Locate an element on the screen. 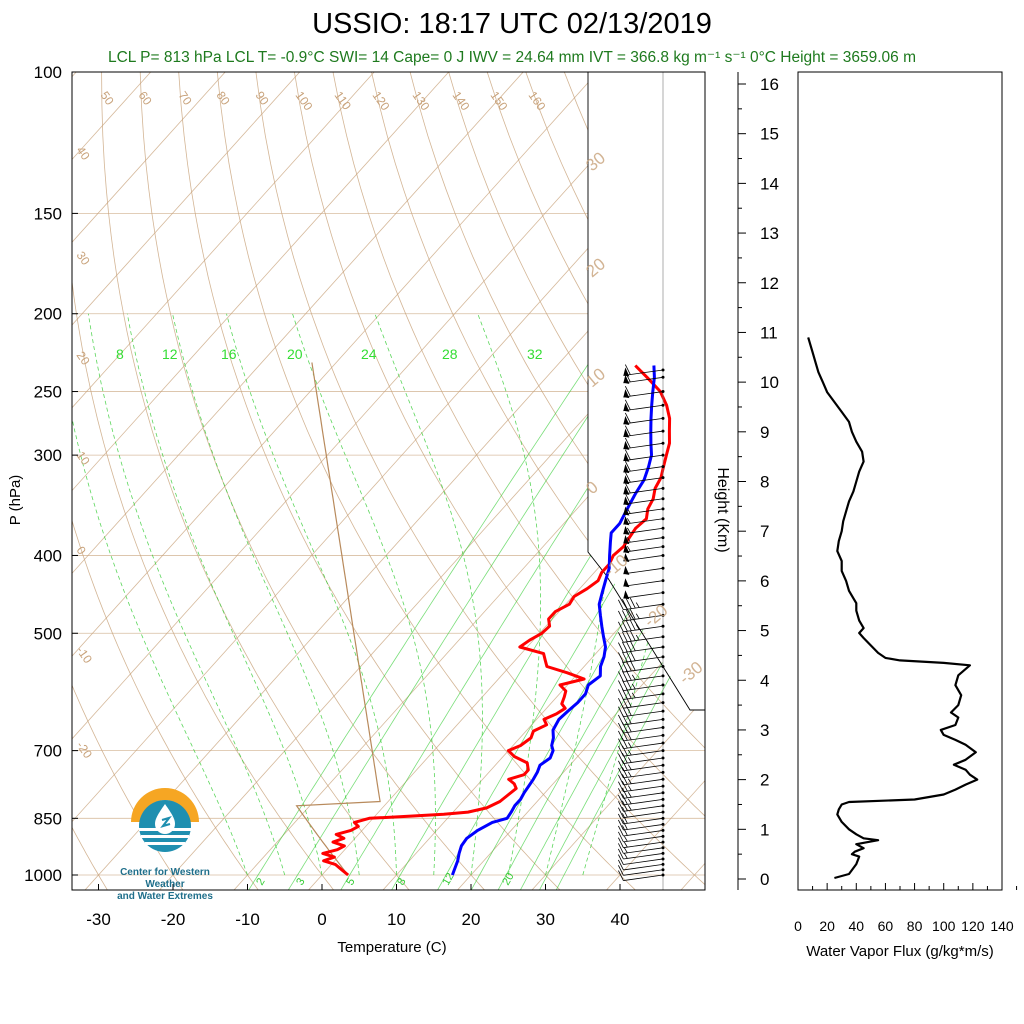  flux-trace is located at coordinates (893, 608).